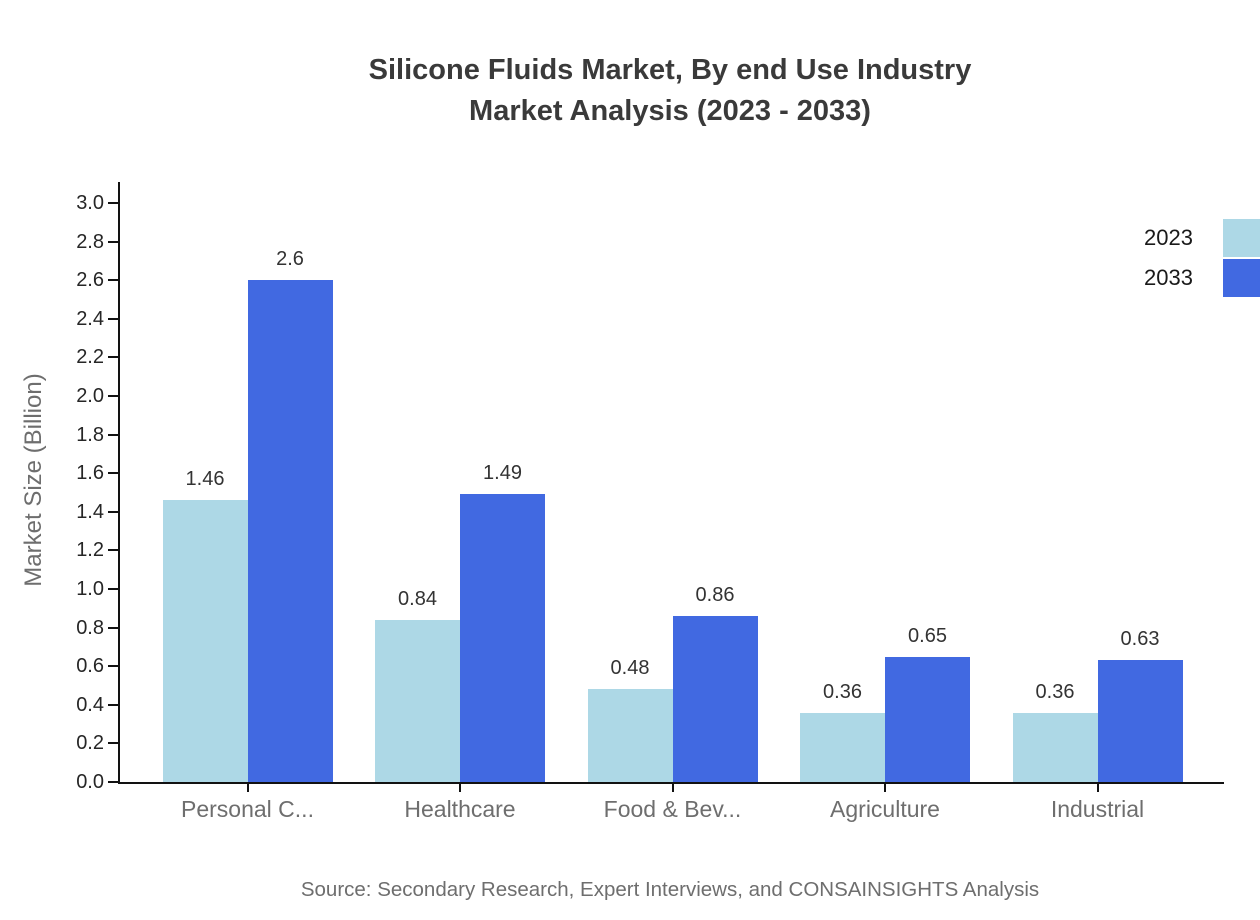  What do you see at coordinates (90, 782) in the screenshot?
I see `y-axis-tick-label: 0.0` at bounding box center [90, 782].